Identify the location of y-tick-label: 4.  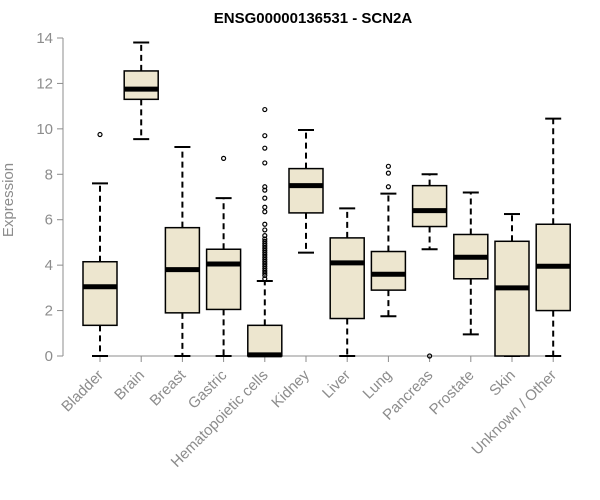
(49, 265).